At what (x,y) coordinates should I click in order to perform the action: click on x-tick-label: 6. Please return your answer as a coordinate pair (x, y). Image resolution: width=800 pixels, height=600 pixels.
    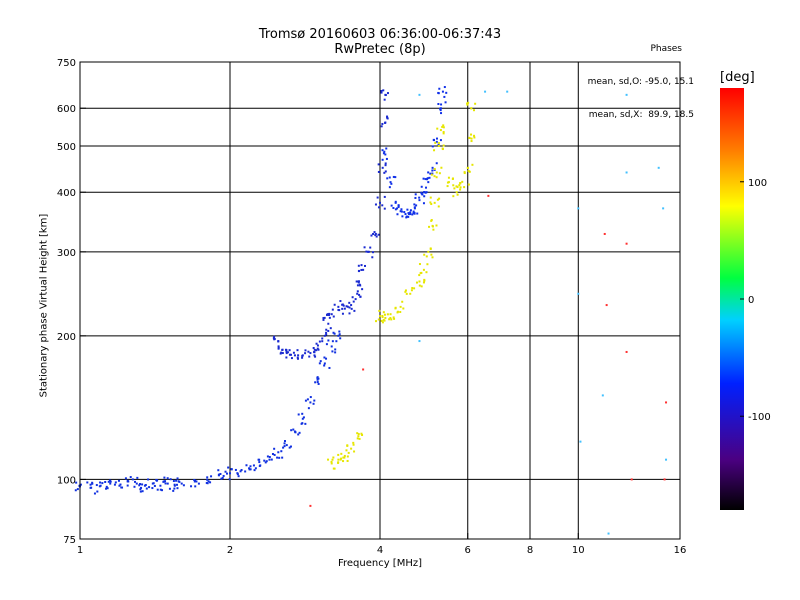
    Looking at the image, I should click on (468, 550).